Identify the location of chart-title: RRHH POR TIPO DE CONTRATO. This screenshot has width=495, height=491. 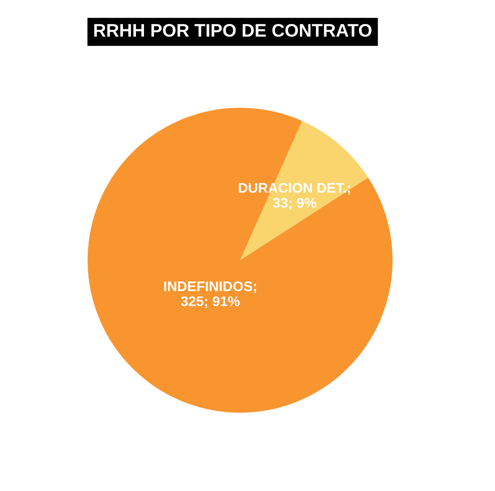
(233, 30).